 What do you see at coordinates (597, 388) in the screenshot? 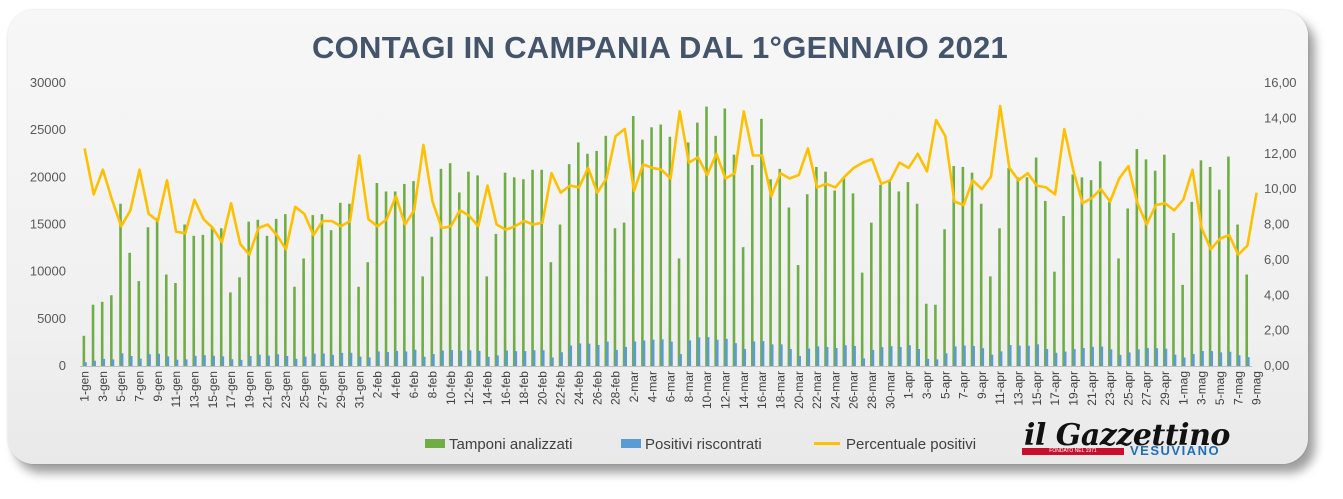
I see `x-tick-label: 26-feb` at bounding box center [597, 388].